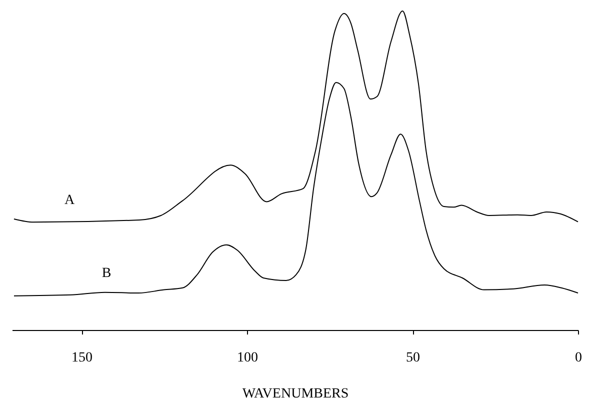 The height and width of the screenshot is (407, 589). Describe the element at coordinates (247, 358) in the screenshot. I see `x-tick-label: 100` at that location.